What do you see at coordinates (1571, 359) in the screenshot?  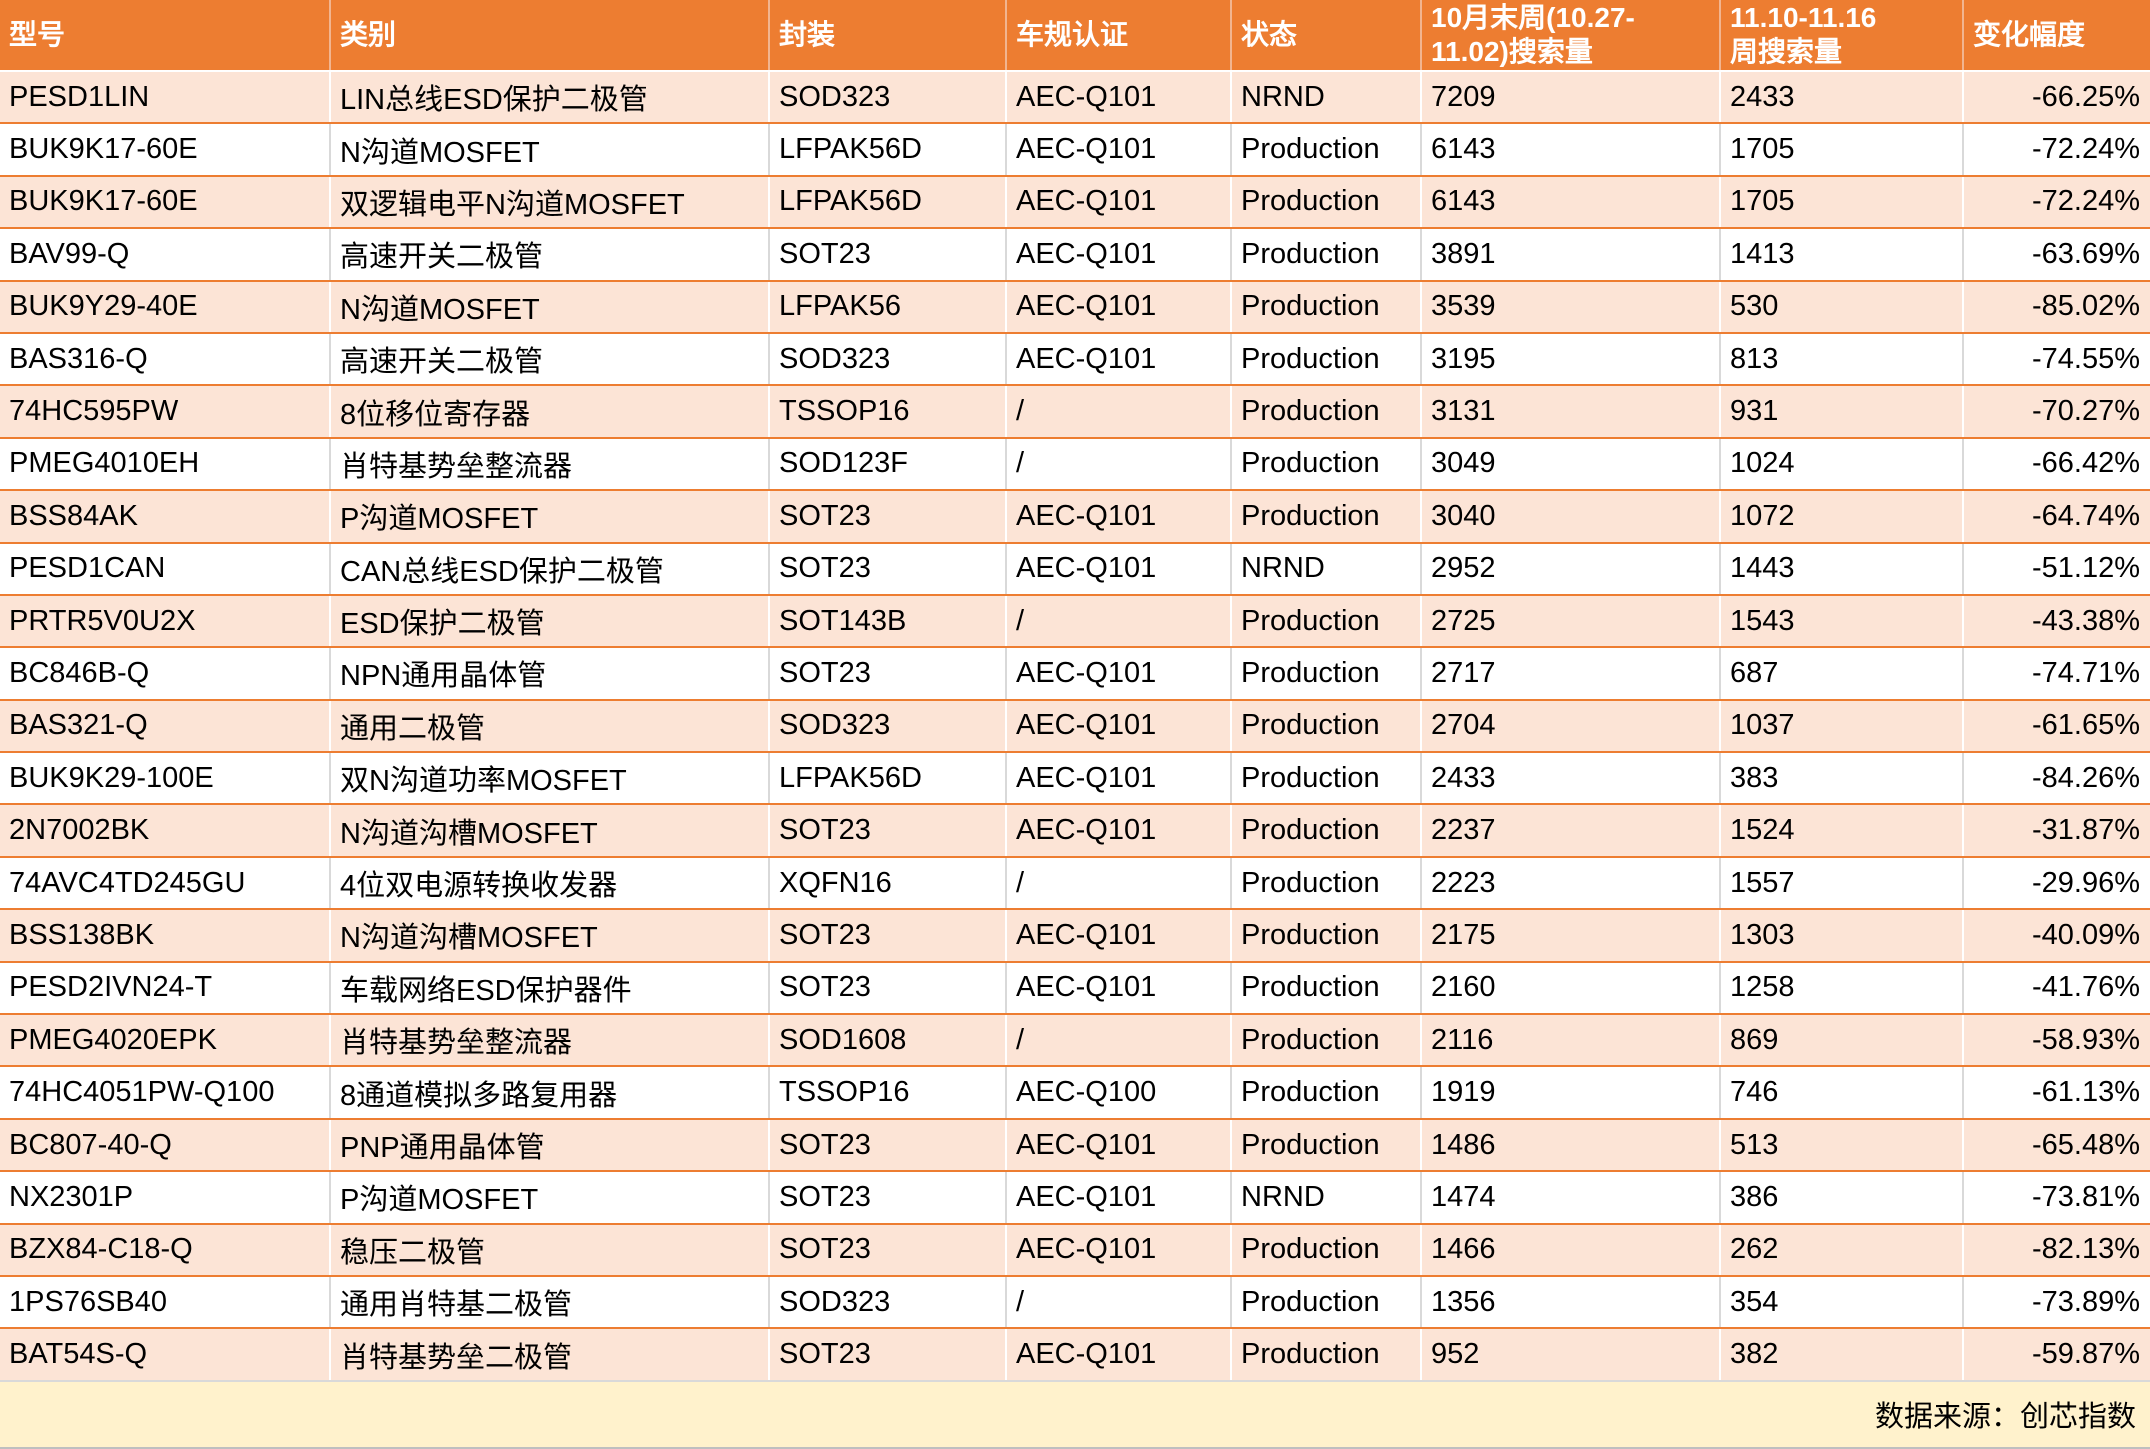 I see `cell-w1: 3195` at bounding box center [1571, 359].